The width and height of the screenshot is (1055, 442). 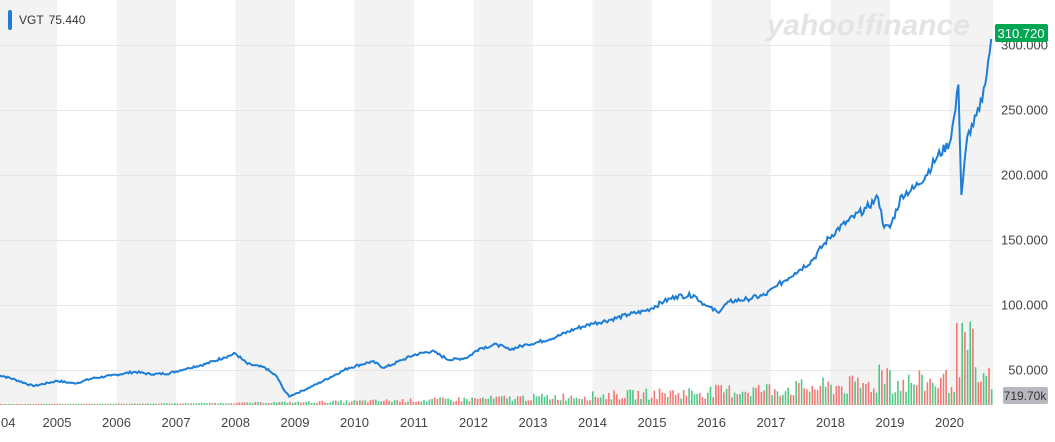 I want to click on x-tick-label: 2020, so click(x=949, y=422).